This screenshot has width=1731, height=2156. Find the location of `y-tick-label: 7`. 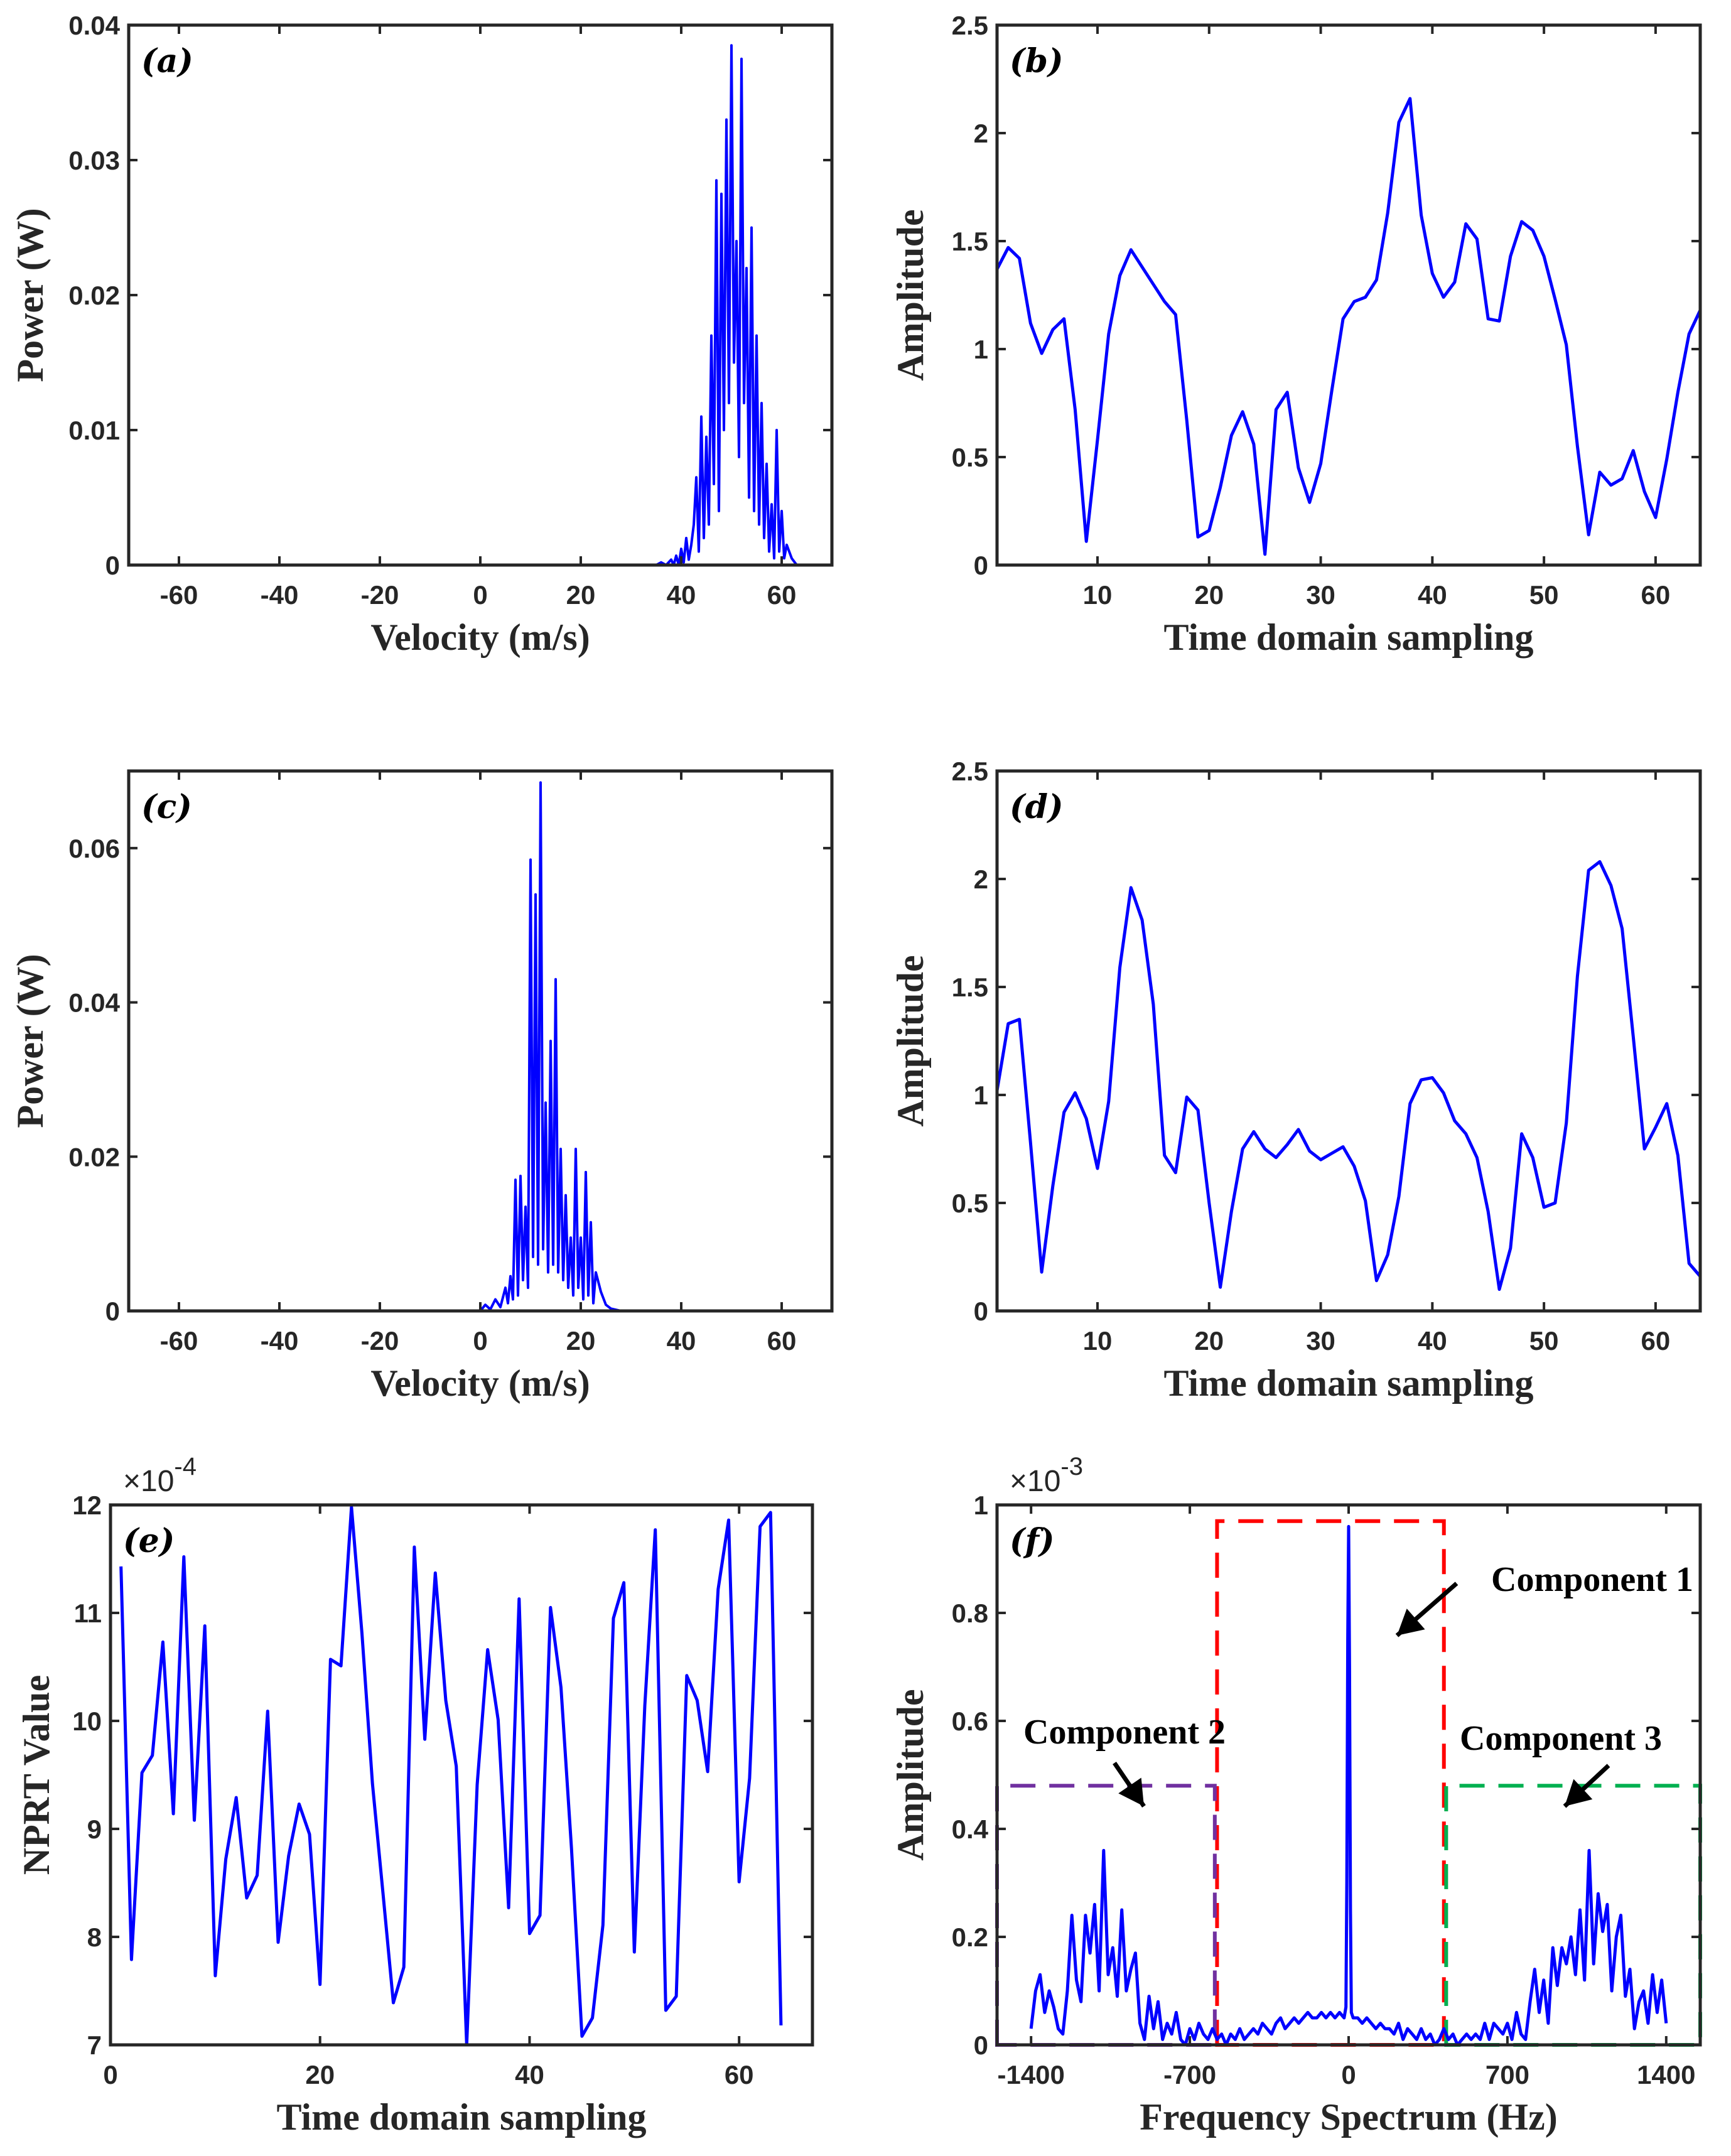

y-tick-label: 7 is located at coordinates (95, 2045).